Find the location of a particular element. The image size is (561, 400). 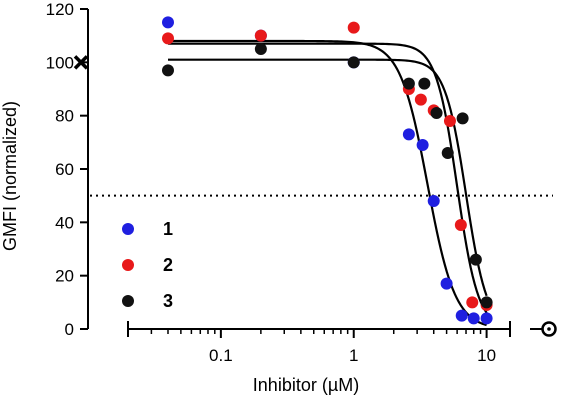

legend: 1 2 3 is located at coordinates (147, 265).